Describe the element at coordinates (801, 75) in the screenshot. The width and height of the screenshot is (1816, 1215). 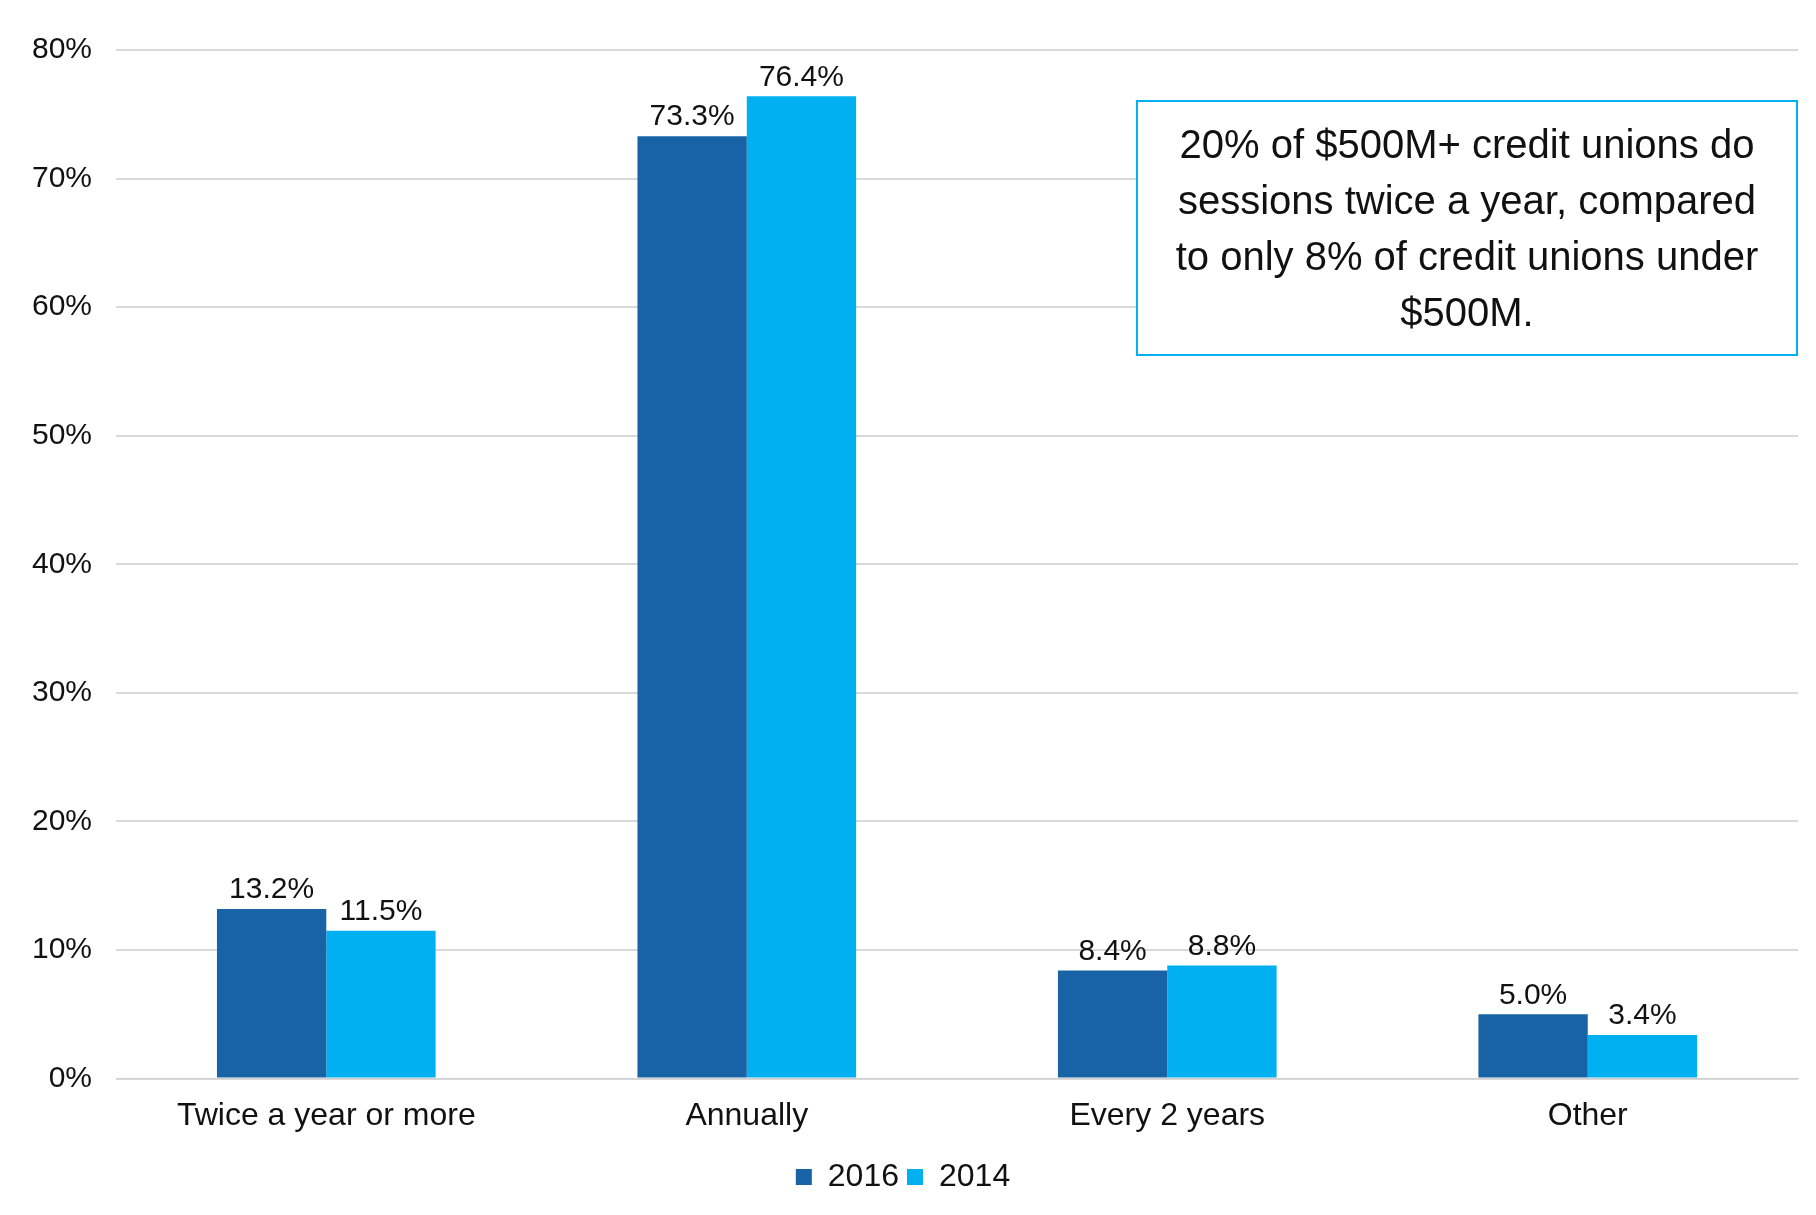
I see `data-label: 76.4%` at that location.